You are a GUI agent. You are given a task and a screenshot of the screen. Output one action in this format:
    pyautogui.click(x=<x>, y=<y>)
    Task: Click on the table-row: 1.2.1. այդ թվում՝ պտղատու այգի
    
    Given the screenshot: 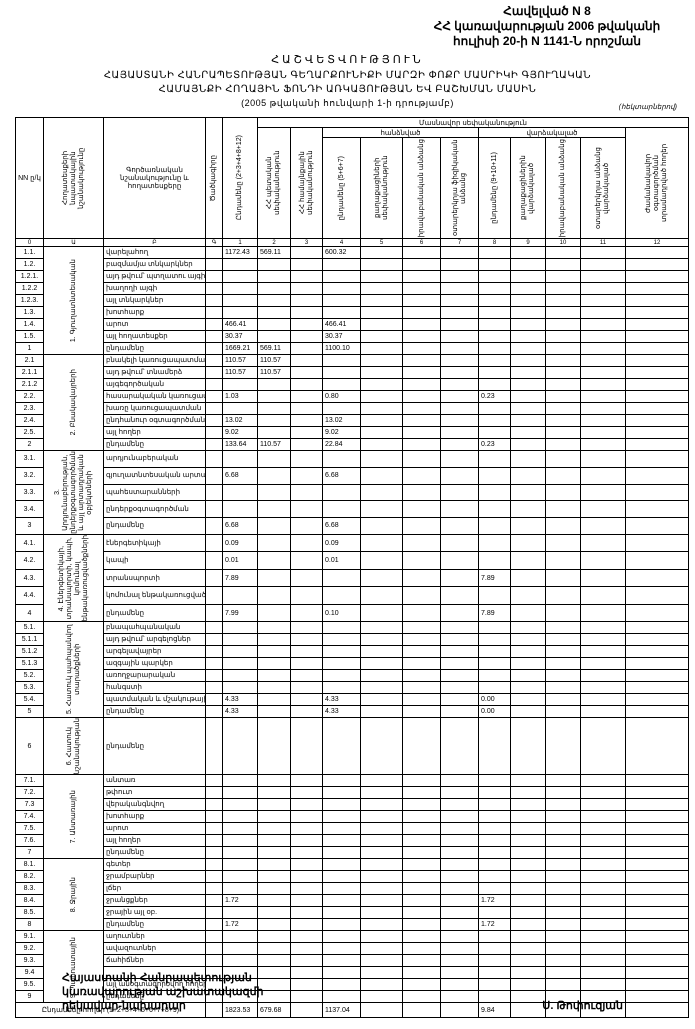 What is the action you would take?
    pyautogui.click(x=352, y=276)
    